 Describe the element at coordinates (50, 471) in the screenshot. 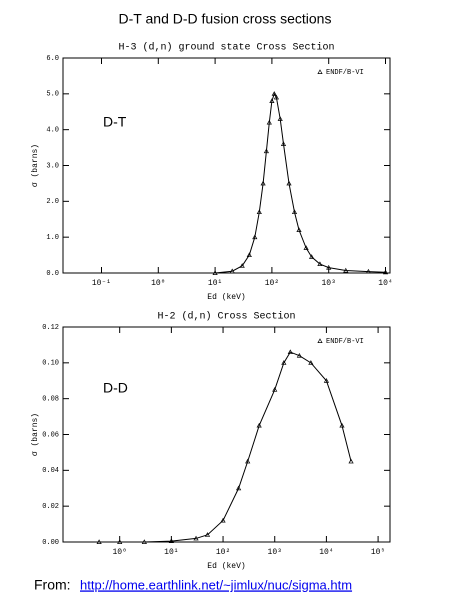

I see `y-tick-label: 0.04` at that location.